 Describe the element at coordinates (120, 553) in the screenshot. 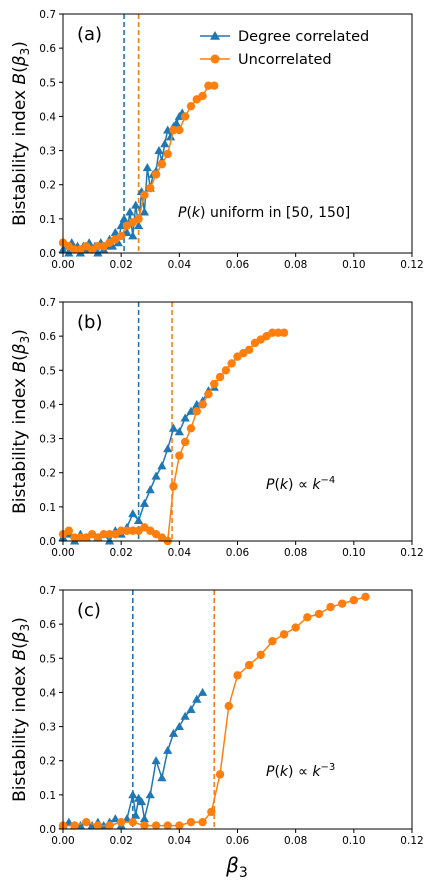

I see `x-tick-label: 0.02` at that location.